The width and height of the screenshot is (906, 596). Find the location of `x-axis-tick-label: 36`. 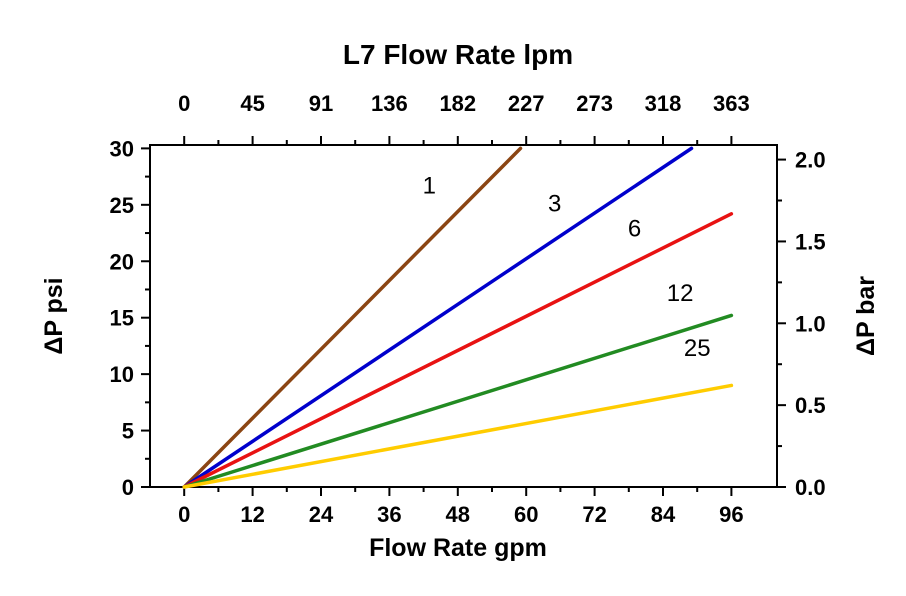

x-axis-tick-label: 36 is located at coordinates (389, 514).